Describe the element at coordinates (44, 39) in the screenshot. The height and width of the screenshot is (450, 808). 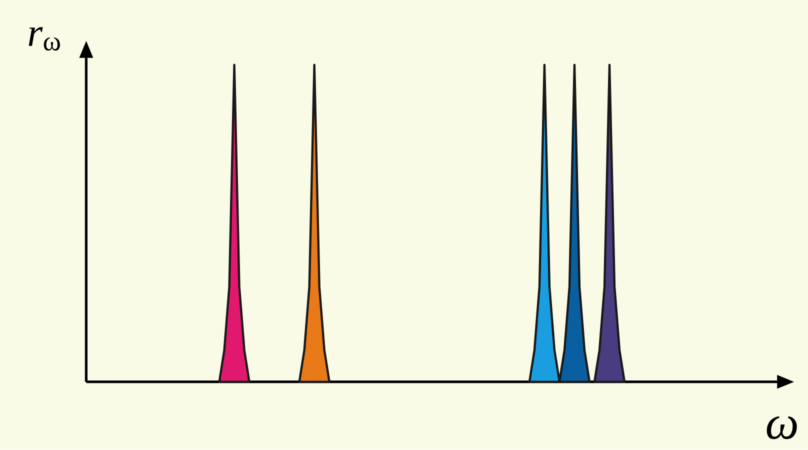
I see `y-axis-title: r$_{ω}$` at that location.